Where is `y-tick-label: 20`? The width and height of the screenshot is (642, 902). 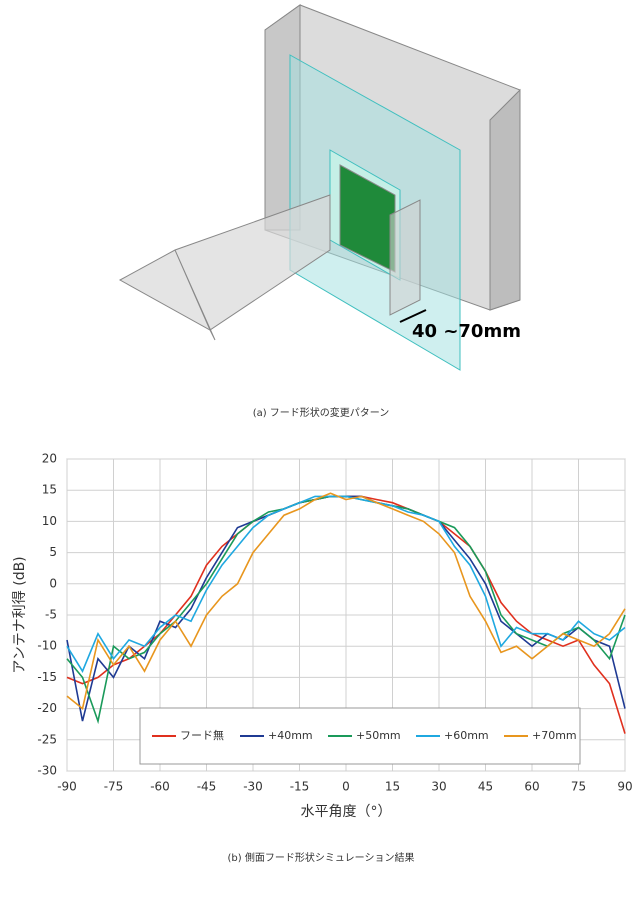 y-tick-label: 20 is located at coordinates (49, 459).